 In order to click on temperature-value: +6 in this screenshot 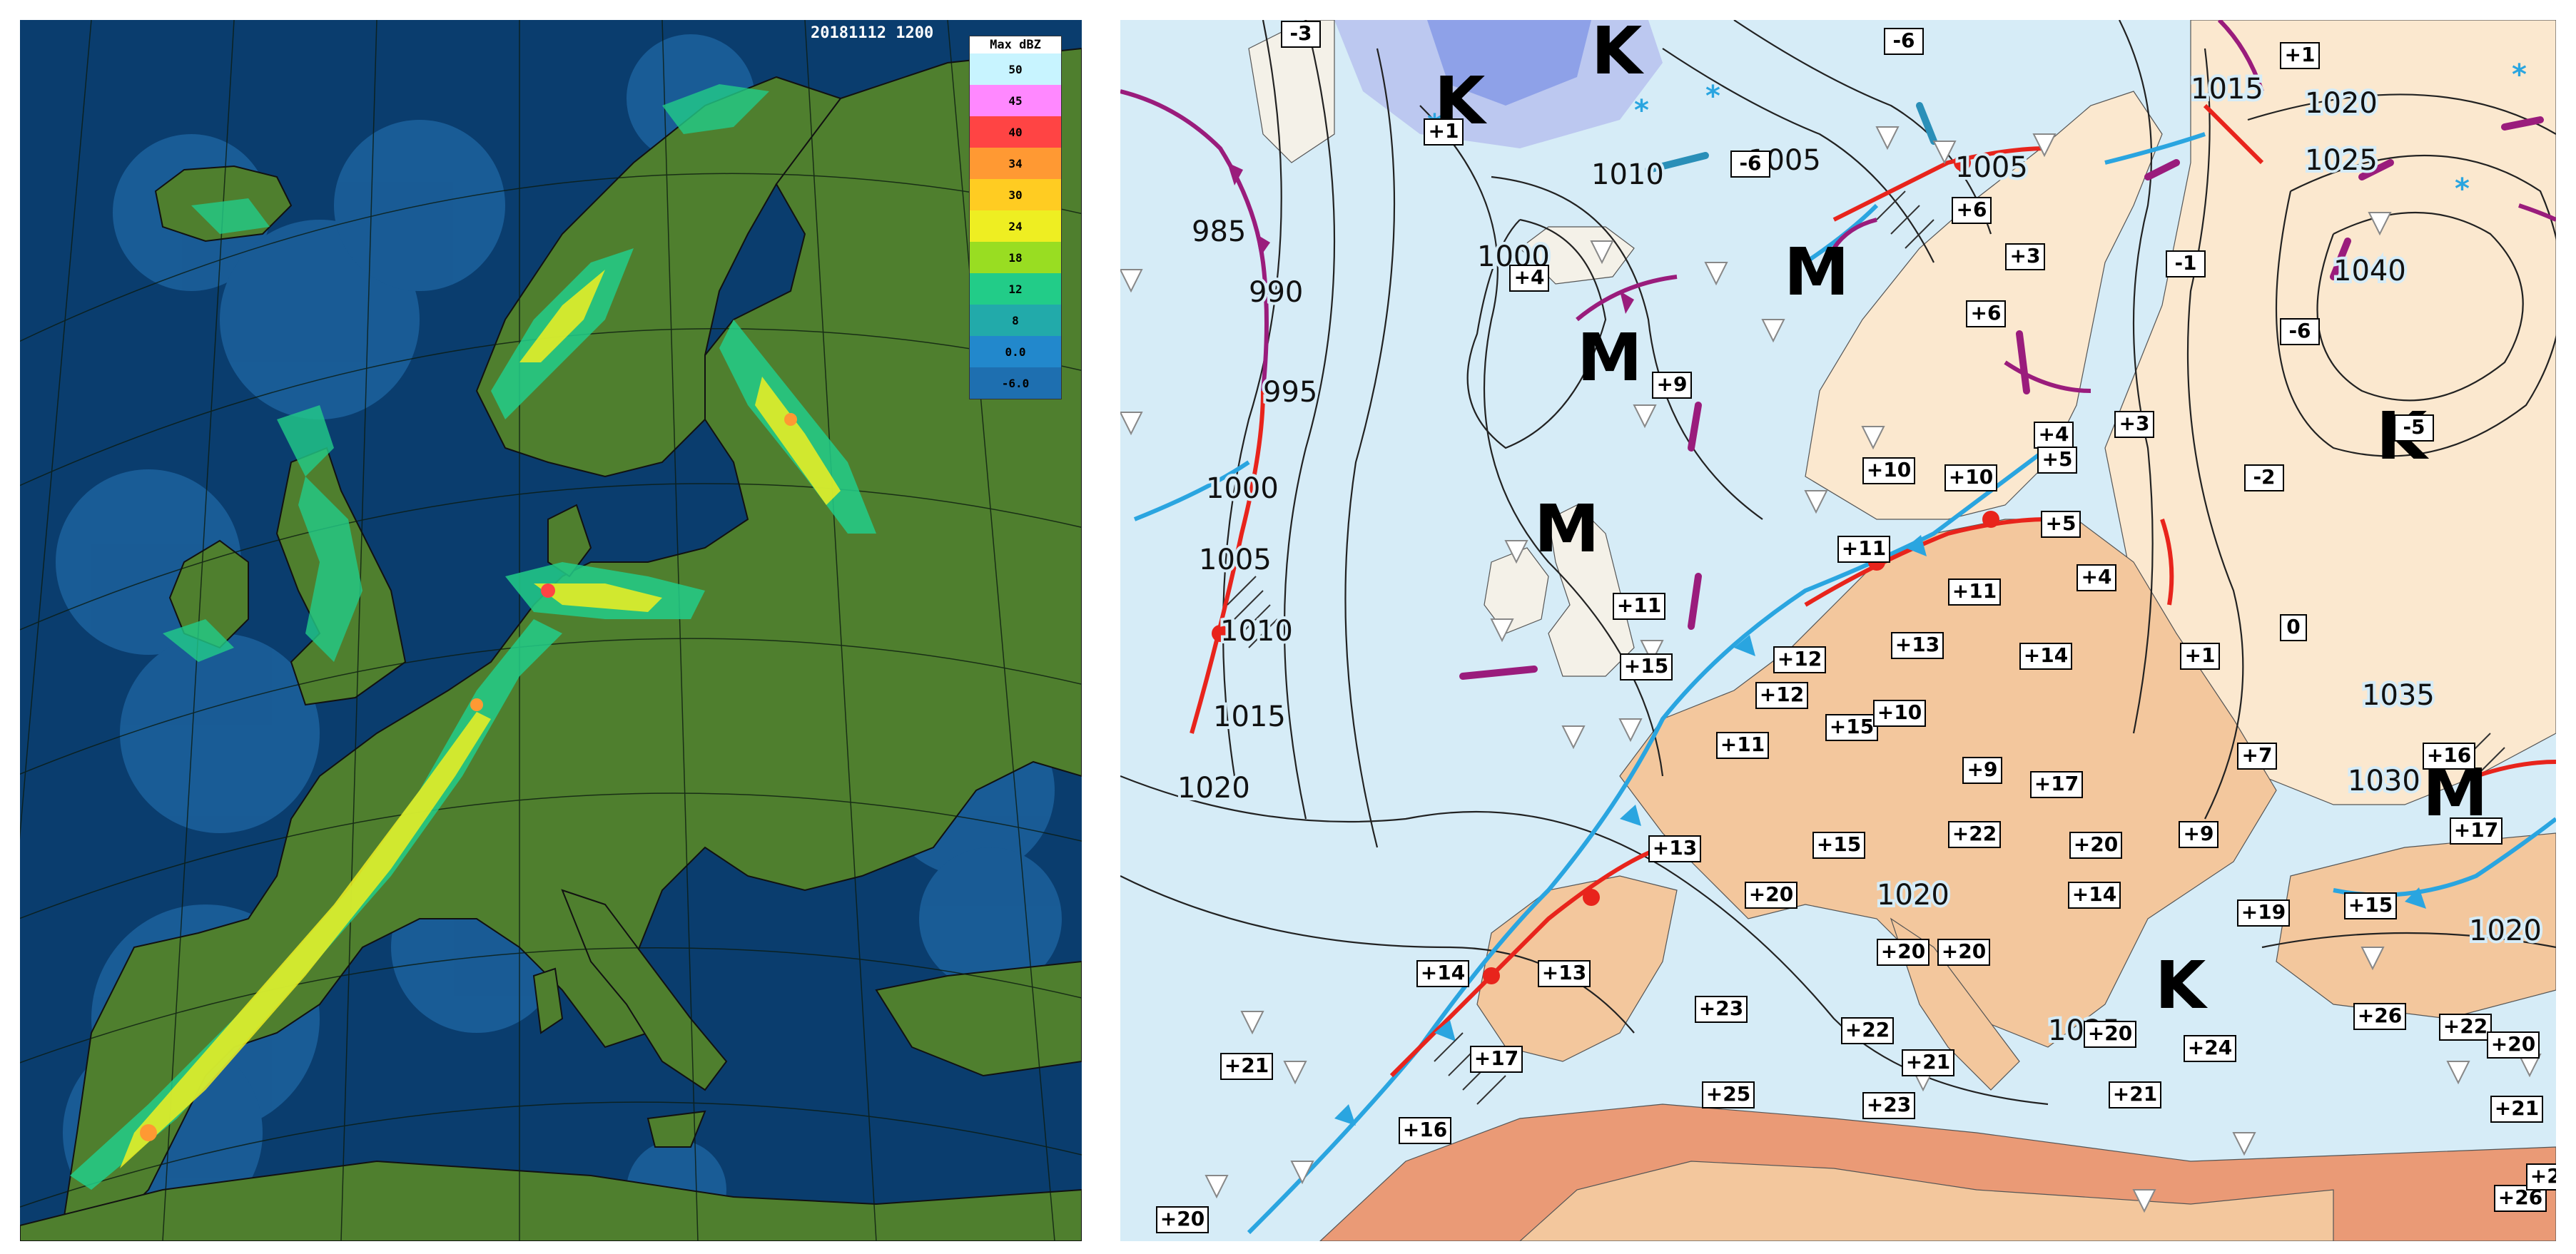, I will do `click(1972, 209)`.